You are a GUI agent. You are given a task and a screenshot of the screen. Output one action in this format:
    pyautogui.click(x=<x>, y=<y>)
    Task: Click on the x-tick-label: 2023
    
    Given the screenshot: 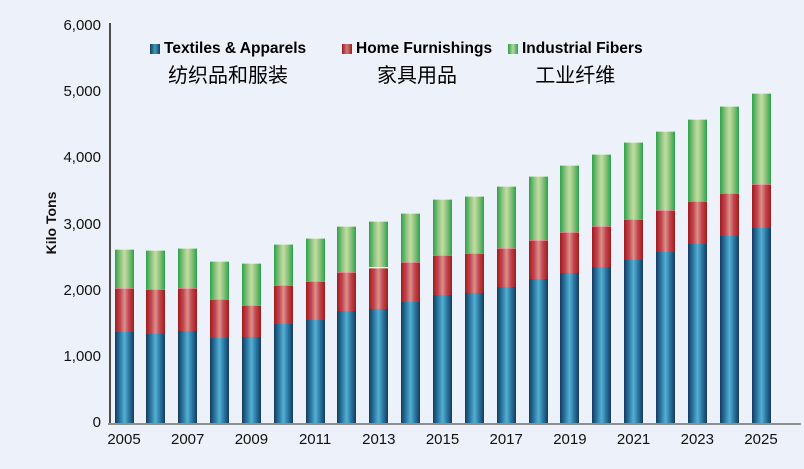 What is the action you would take?
    pyautogui.click(x=697, y=439)
    